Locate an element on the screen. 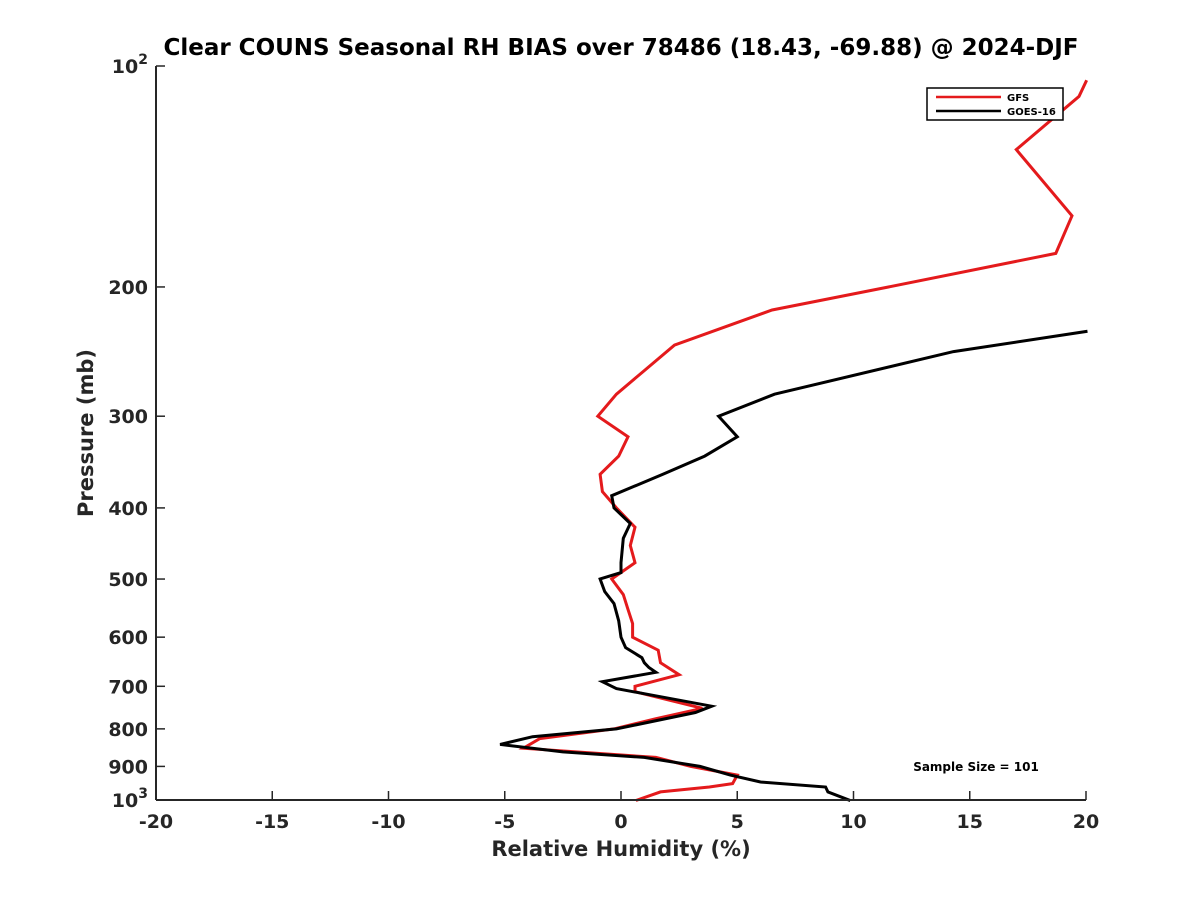  x-ticks: -20 -15 -10 -5 0 5 10 15 20 is located at coordinates (619, 812).